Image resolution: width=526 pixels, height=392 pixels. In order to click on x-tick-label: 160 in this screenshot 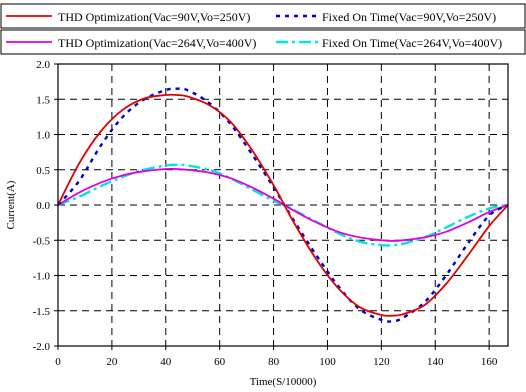, I will do `click(489, 362)`.